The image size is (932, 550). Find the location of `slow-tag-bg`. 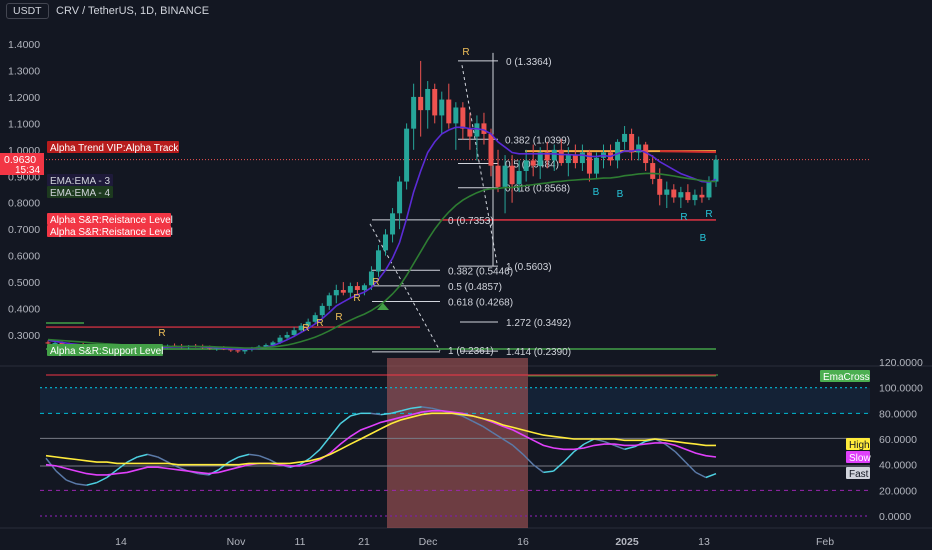

slow-tag-bg is located at coordinates (858, 457).